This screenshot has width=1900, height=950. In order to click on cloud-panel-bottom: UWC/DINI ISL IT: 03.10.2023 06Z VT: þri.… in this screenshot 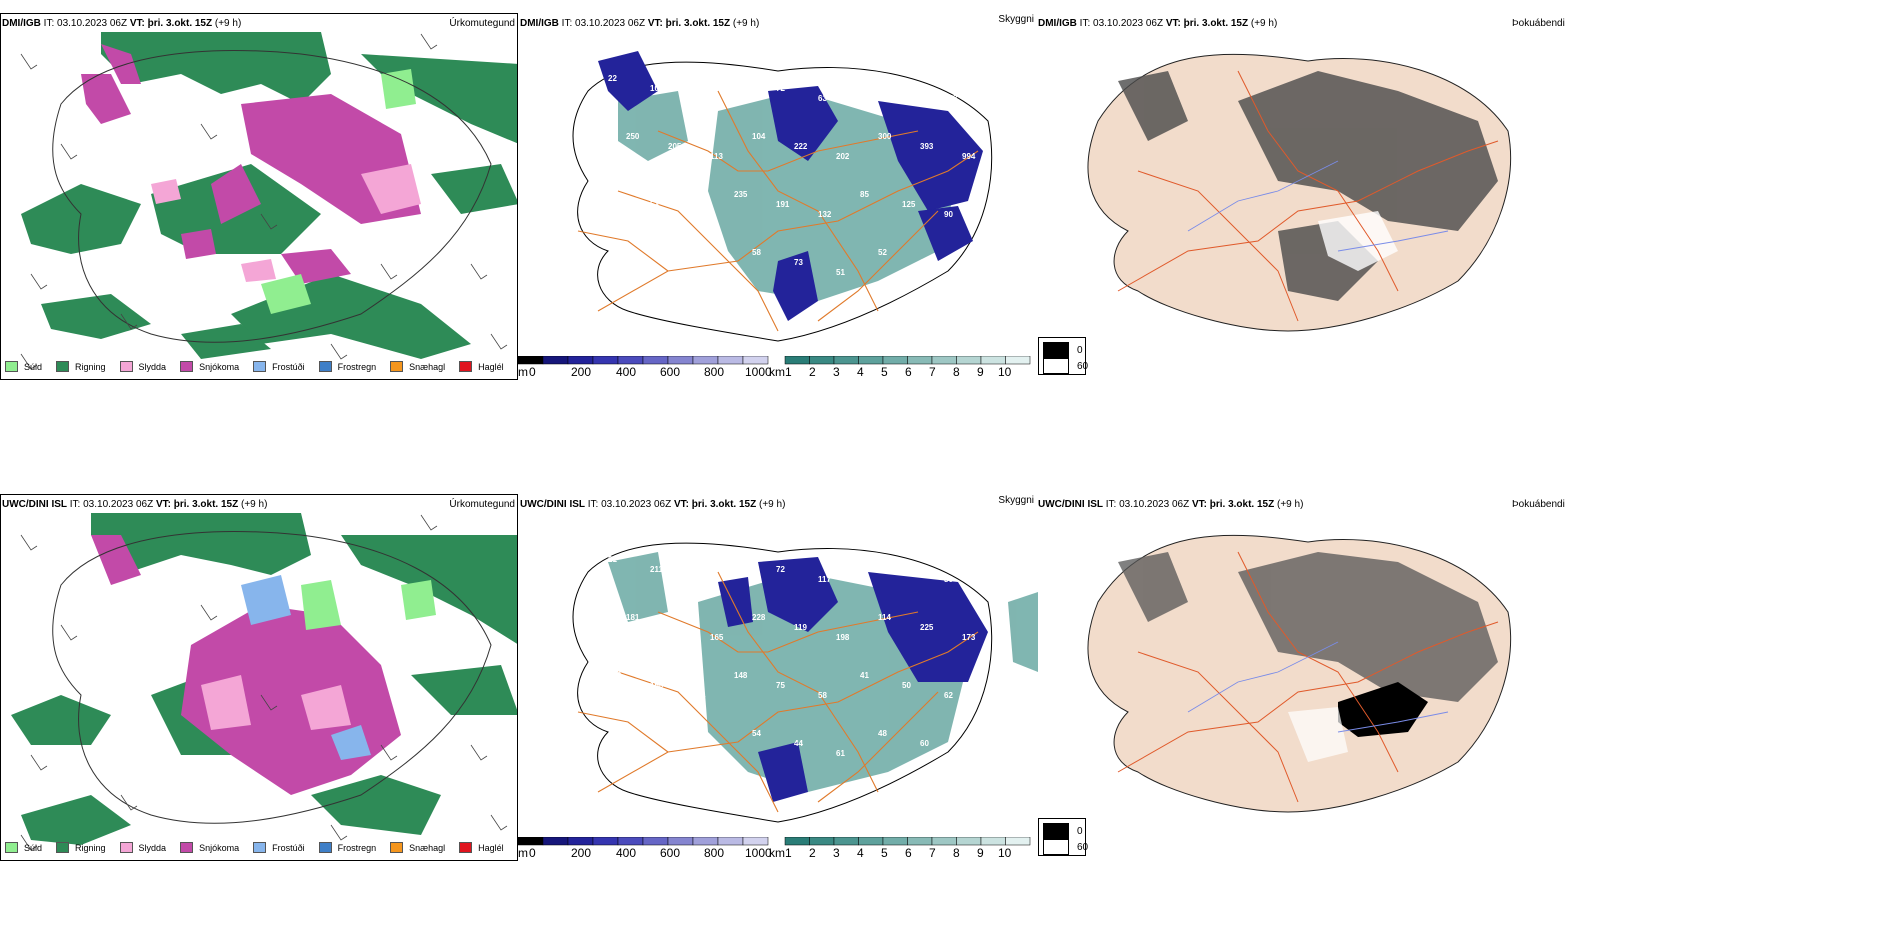, I will do `click(778, 677)`.